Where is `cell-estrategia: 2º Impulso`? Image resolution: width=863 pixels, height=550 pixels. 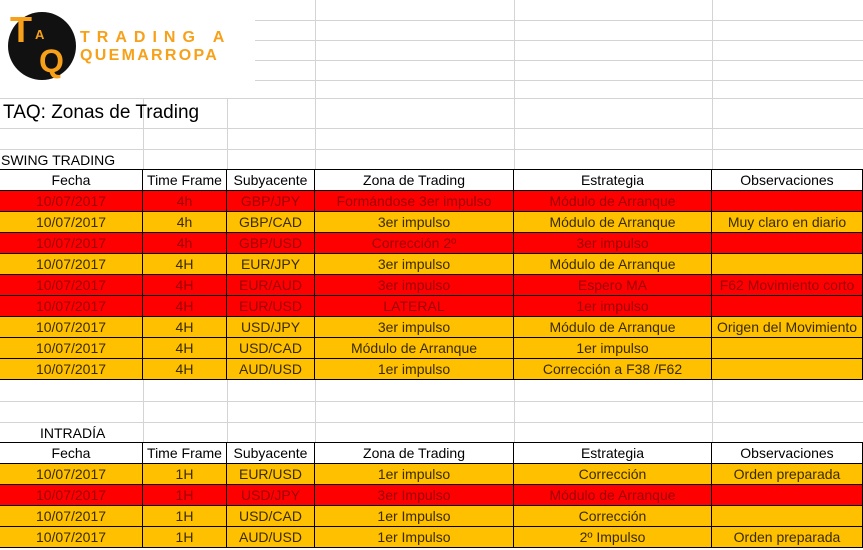
cell-estrategia: 2º Impulso is located at coordinates (613, 537).